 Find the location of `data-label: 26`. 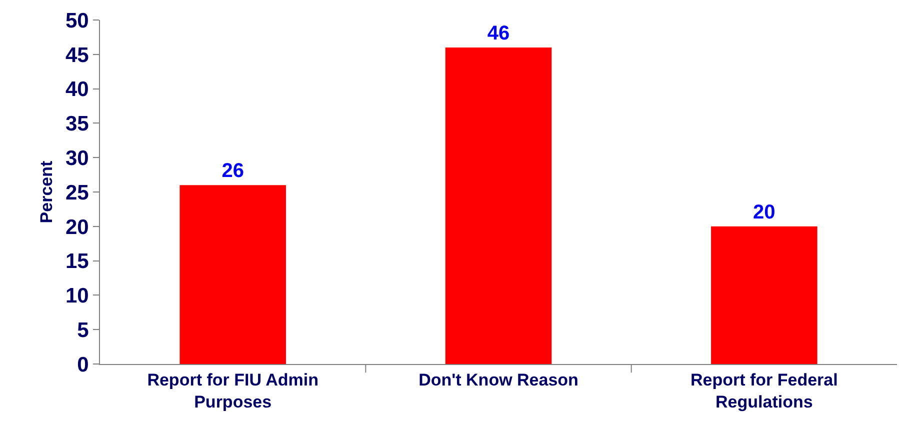

data-label: 26 is located at coordinates (233, 171).